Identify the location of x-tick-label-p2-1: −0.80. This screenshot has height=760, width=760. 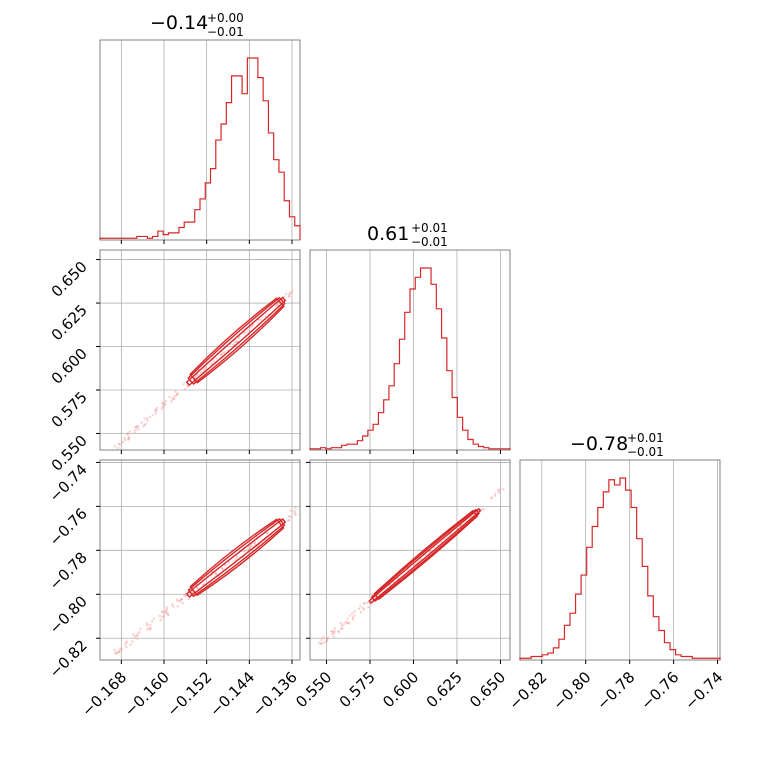
(571, 690).